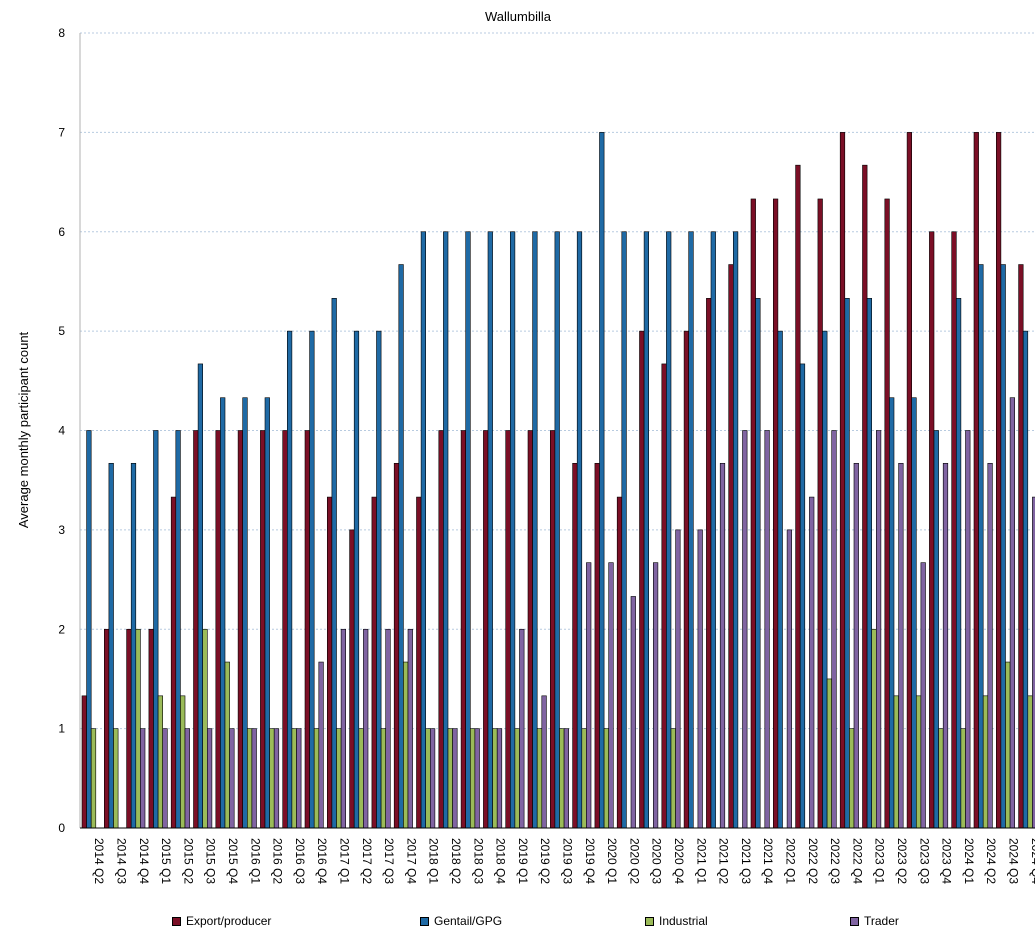  Describe the element at coordinates (434, 861) in the screenshot. I see `x-tick-label: 2018 Q1` at that location.